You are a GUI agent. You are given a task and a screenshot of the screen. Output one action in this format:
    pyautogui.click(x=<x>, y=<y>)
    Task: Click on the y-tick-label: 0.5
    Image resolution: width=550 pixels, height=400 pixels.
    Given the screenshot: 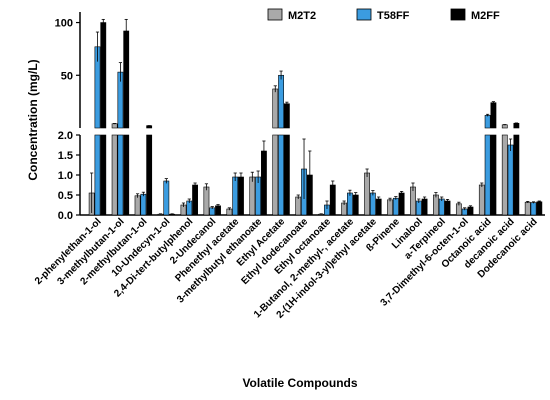 What is the action you would take?
    pyautogui.click(x=65, y=196)
    